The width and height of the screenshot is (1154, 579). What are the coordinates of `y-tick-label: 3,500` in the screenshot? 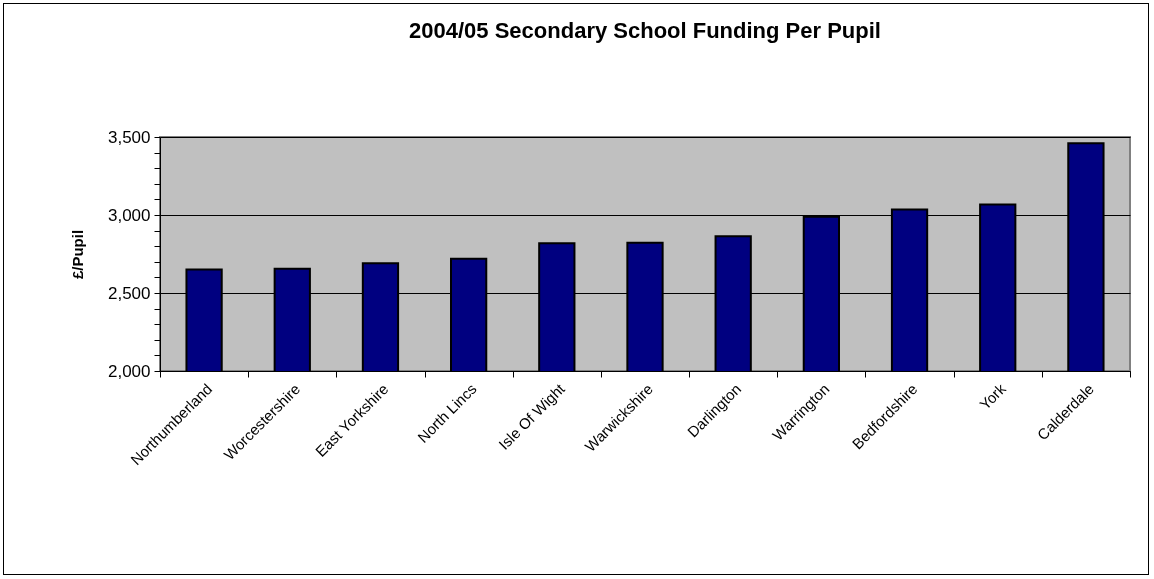 It's located at (129, 137).